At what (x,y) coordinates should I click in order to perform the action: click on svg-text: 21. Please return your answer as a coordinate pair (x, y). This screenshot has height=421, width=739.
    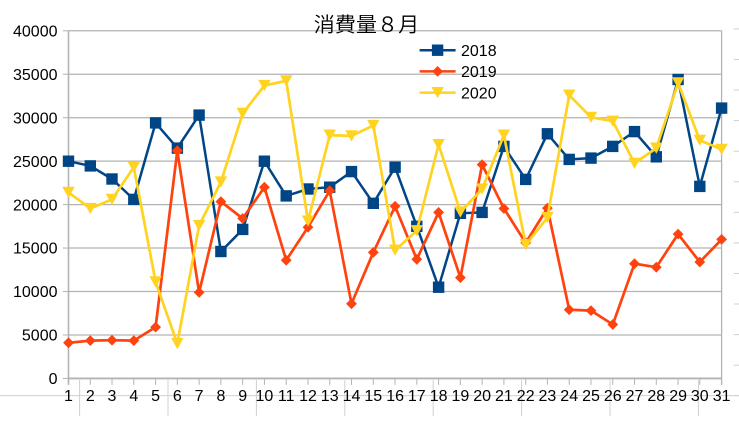
    Looking at the image, I should click on (504, 396).